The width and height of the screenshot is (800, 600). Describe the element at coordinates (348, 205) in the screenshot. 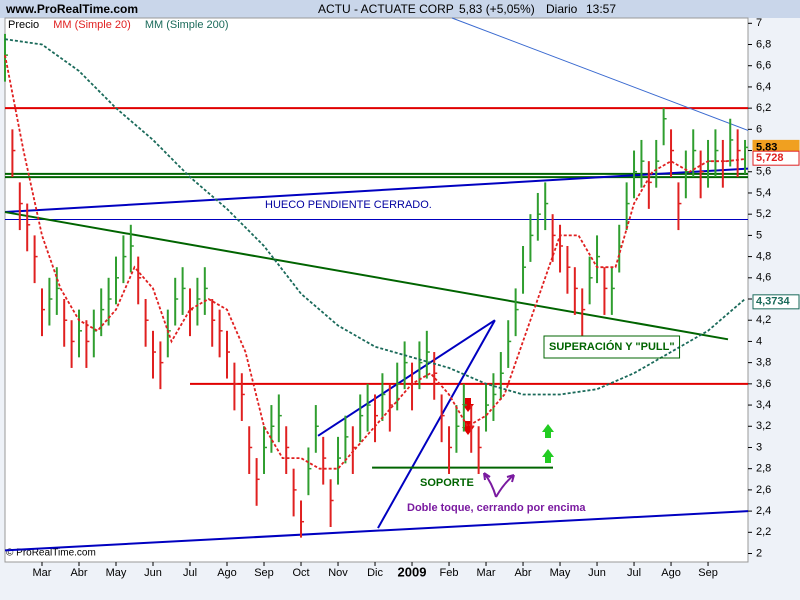

I see `annotation: HUECO PENDIENTE CERRADO.` at that location.